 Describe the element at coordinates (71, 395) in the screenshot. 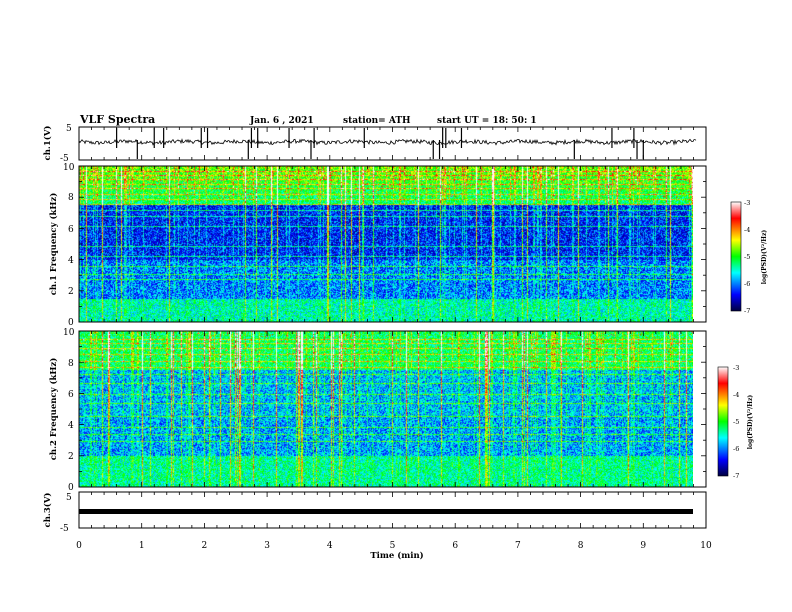

I see `ch2-ytick-6: 6` at that location.